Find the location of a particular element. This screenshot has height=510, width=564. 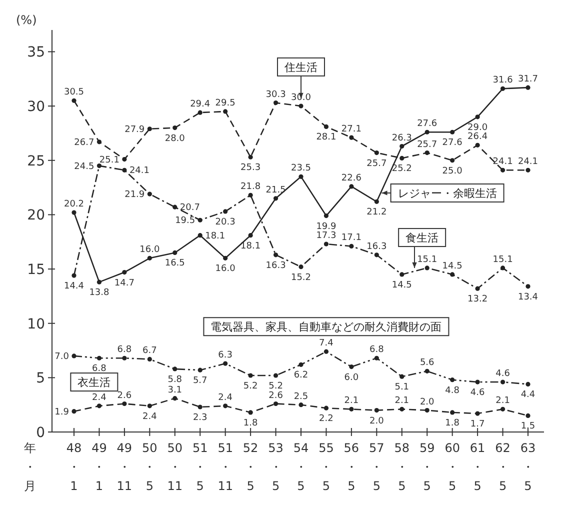

data-label: 20.3 is located at coordinates (225, 222).